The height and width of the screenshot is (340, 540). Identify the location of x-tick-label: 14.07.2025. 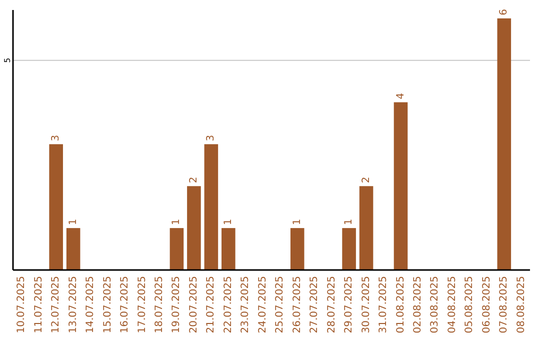
(90, 305).